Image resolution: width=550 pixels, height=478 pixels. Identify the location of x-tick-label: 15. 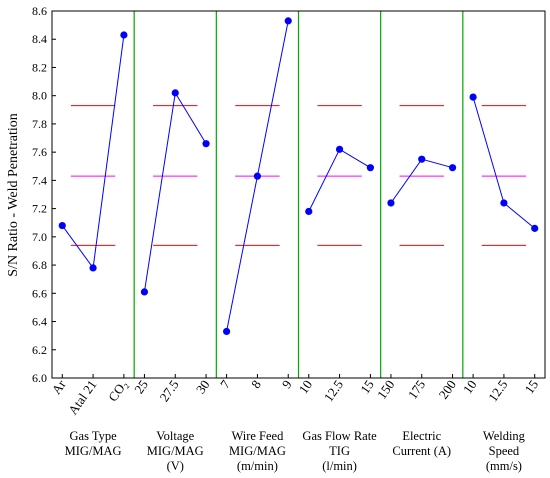
(531, 386).